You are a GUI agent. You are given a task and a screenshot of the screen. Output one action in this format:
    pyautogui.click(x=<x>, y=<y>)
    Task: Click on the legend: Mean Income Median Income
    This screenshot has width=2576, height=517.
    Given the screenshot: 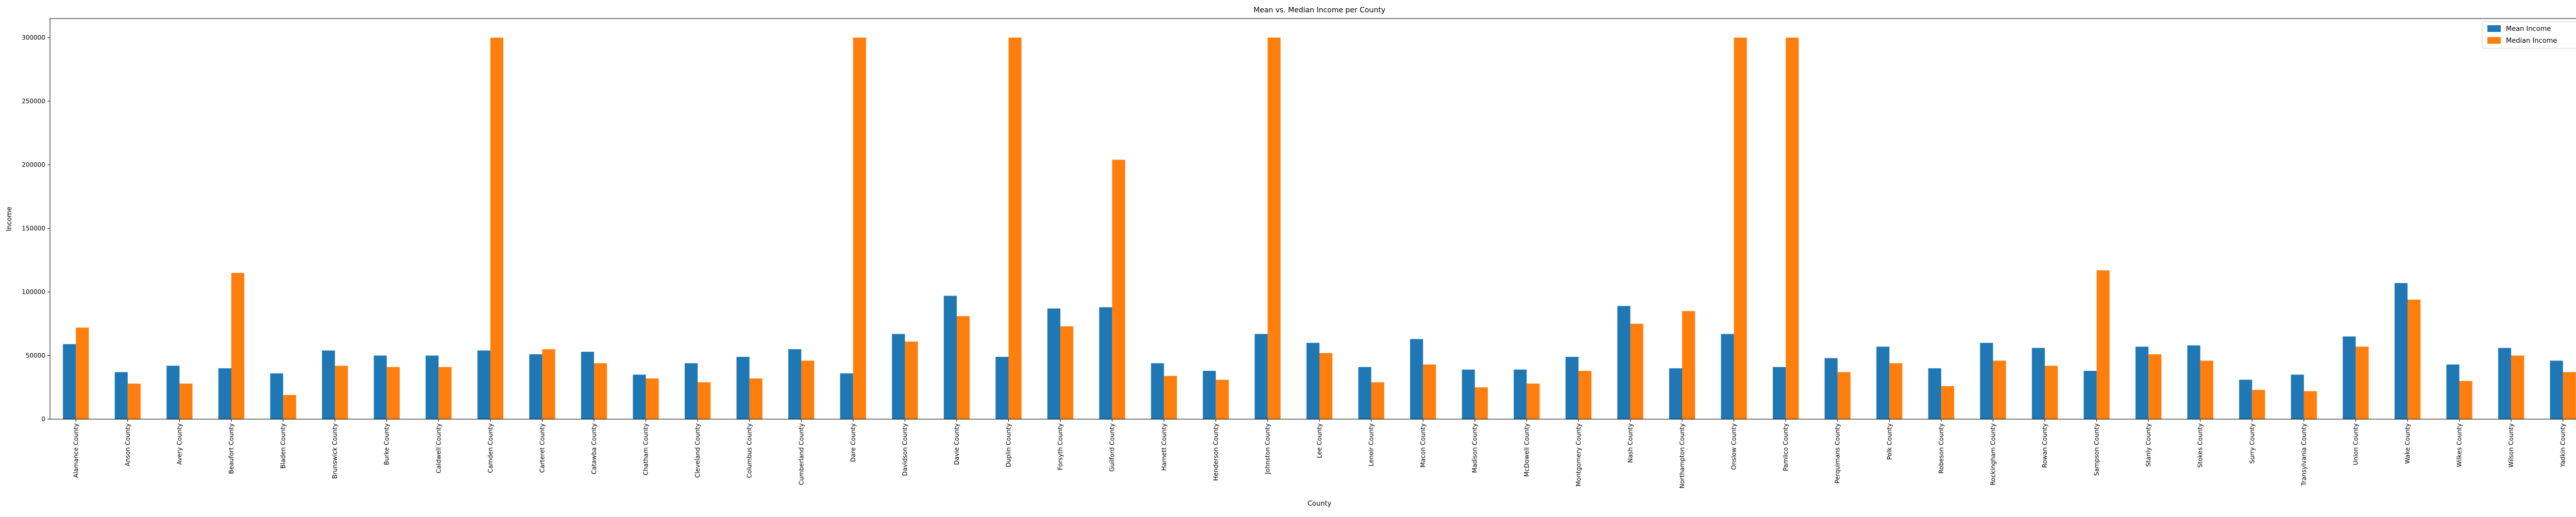 What is the action you would take?
    pyautogui.click(x=2529, y=35)
    